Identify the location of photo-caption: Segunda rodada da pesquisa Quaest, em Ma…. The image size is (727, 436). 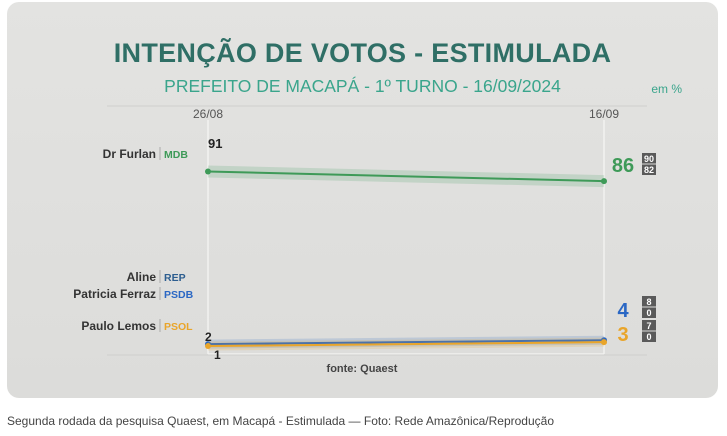
(280, 421).